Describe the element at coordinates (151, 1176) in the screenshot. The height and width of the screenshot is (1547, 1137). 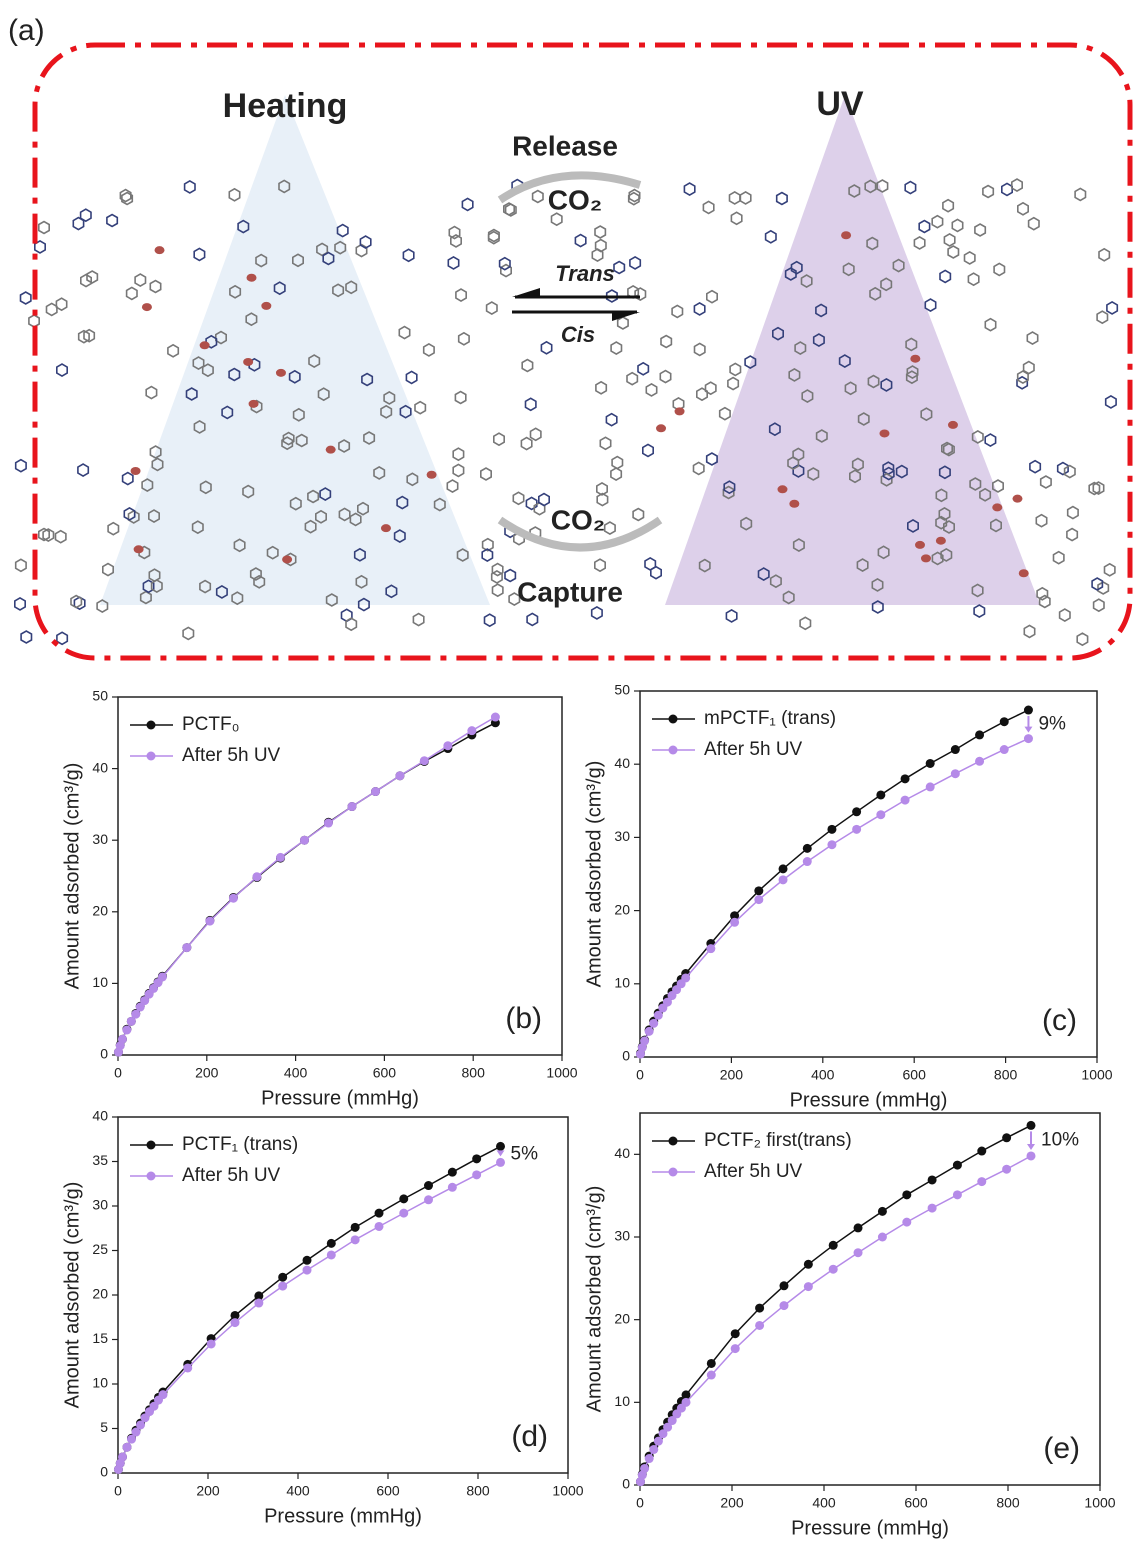
I see `legend-marker` at that location.